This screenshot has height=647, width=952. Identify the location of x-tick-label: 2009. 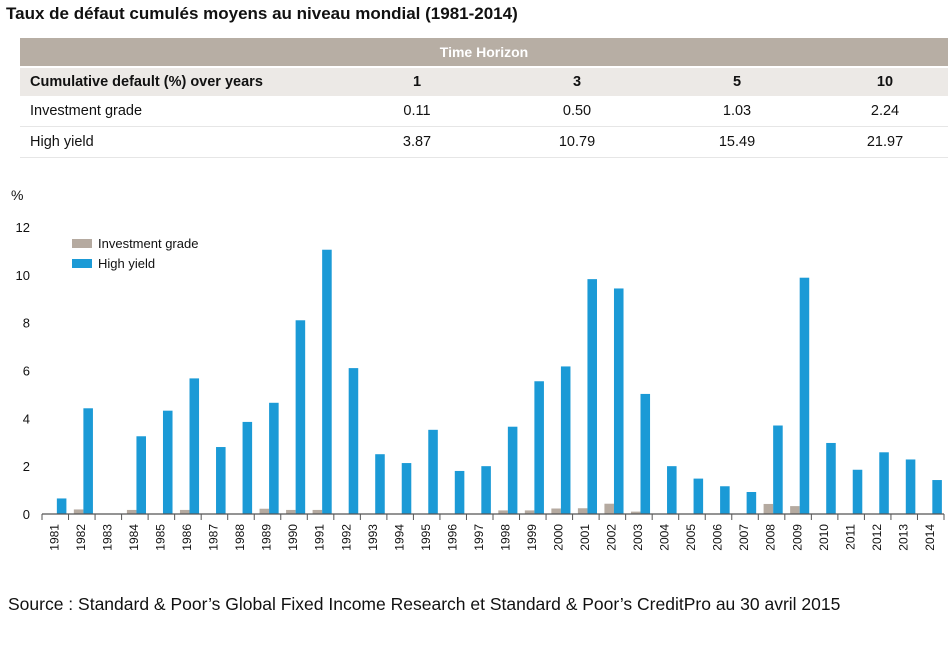
(797, 537).